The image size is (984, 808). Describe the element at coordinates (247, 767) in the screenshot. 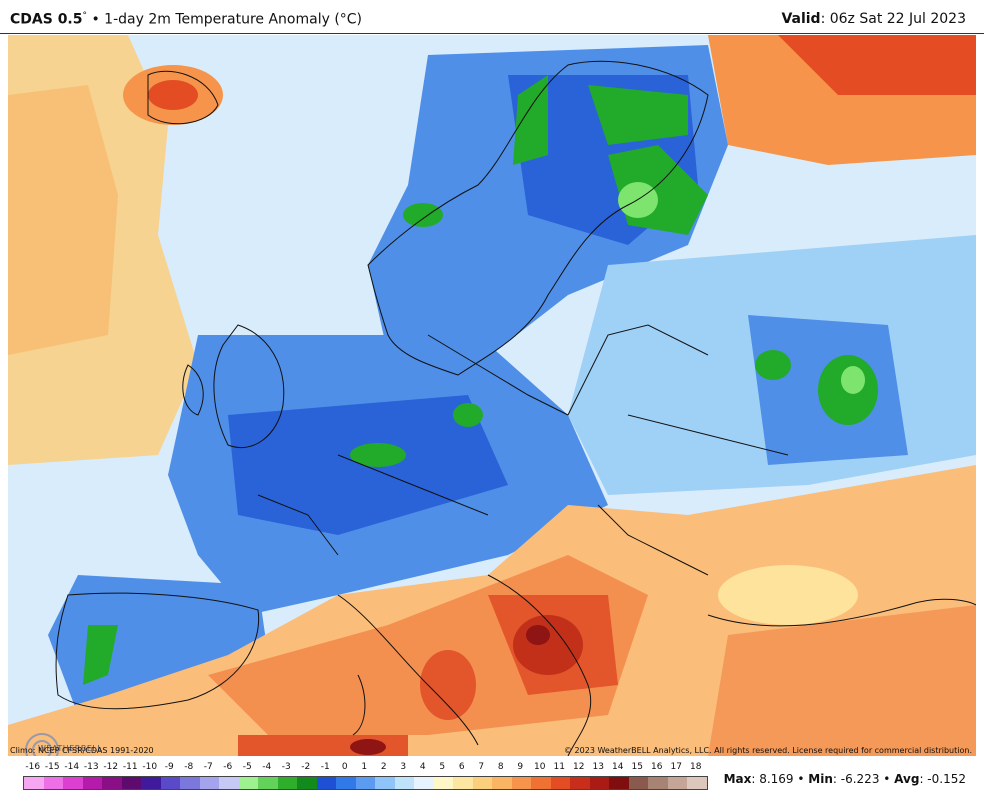

I see `legend-label: -5` at that location.